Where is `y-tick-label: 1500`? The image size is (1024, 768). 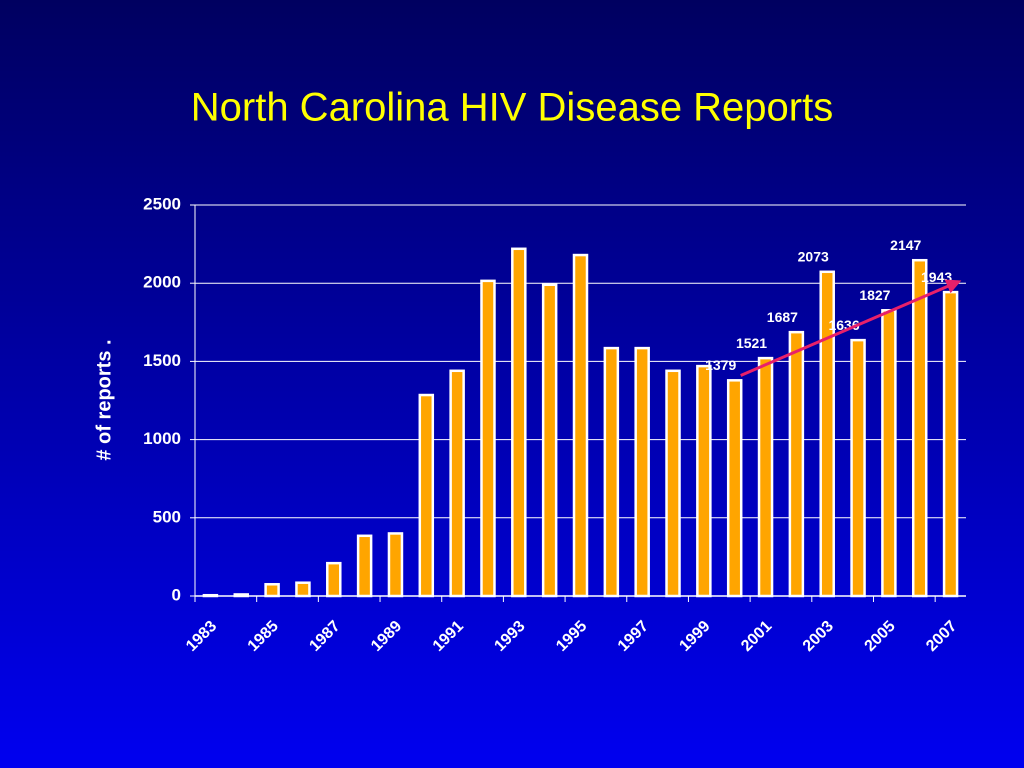
y-tick-label: 1500 is located at coordinates (162, 360).